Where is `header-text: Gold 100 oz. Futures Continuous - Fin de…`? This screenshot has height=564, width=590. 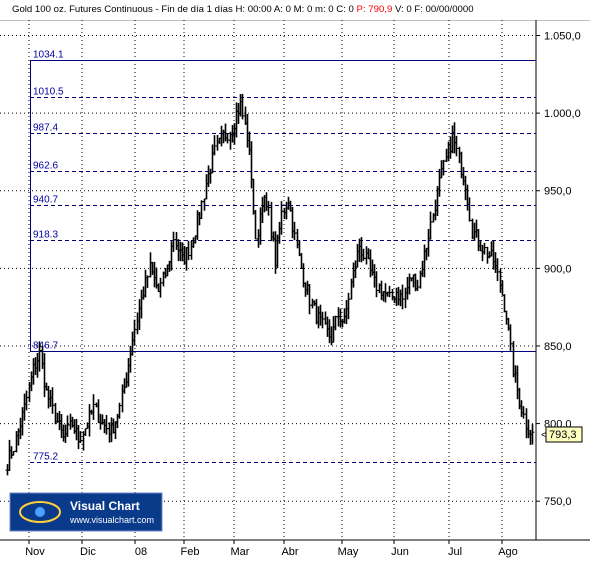
header-text: Gold 100 oz. Futures Continuous - Fin de… is located at coordinates (243, 9).